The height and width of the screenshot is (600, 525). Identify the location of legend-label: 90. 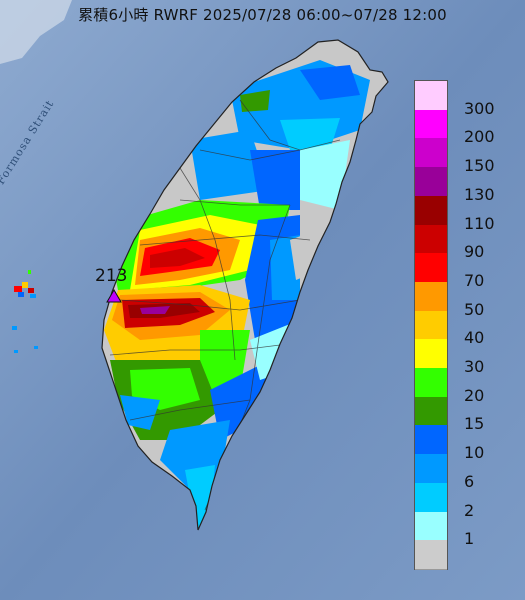
(474, 252).